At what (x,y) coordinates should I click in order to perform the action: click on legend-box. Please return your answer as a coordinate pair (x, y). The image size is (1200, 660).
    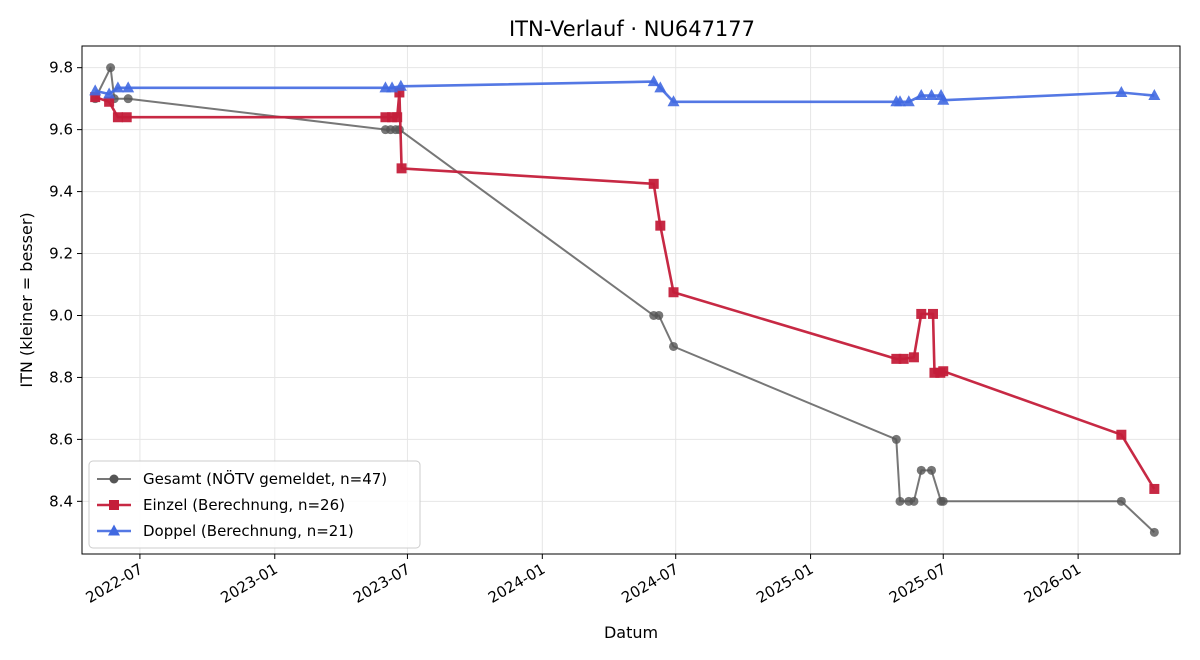
    Looking at the image, I should click on (254, 504).